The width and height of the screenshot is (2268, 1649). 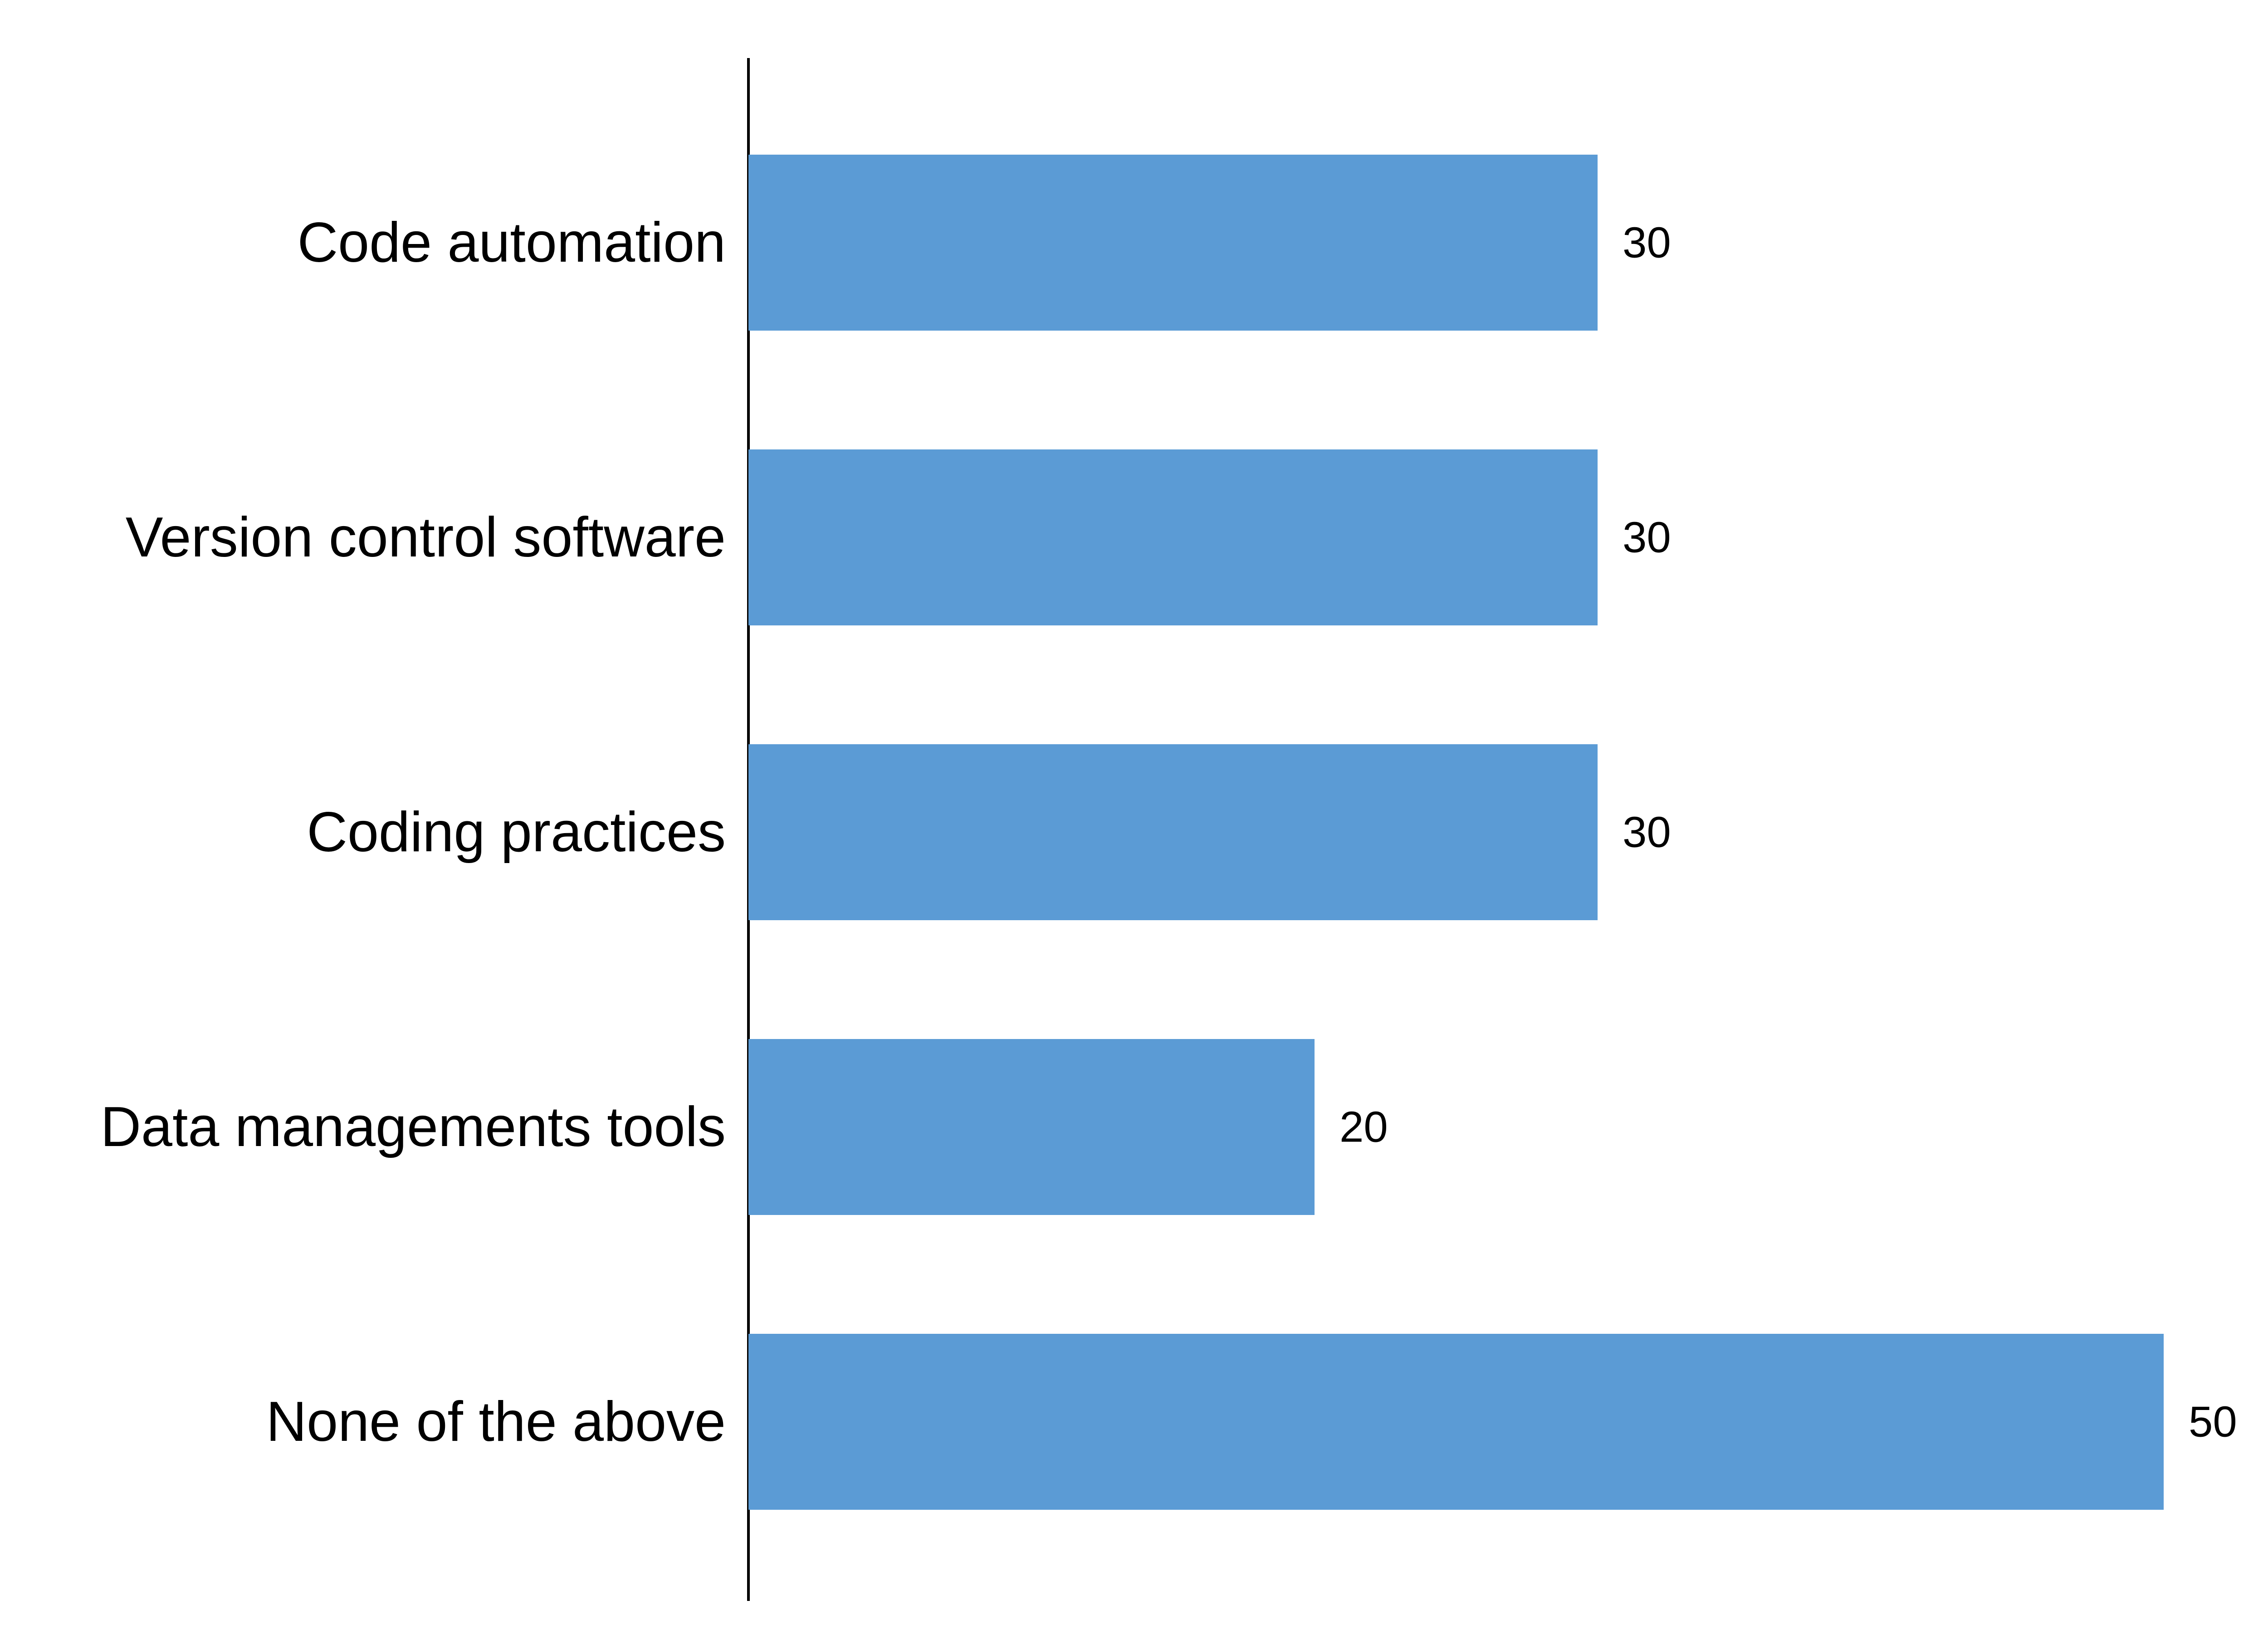 I want to click on value-label: 50, so click(x=2213, y=1422).